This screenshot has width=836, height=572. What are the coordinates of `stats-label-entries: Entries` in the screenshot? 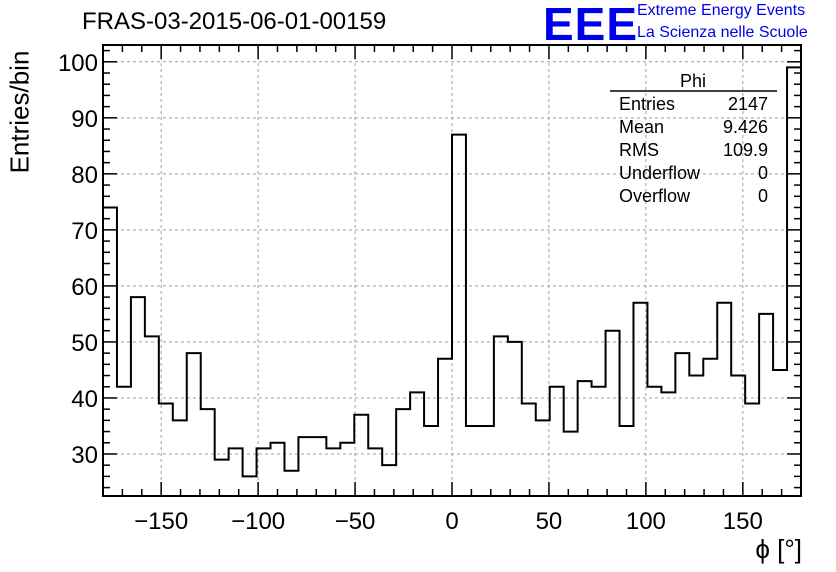 It's located at (647, 104).